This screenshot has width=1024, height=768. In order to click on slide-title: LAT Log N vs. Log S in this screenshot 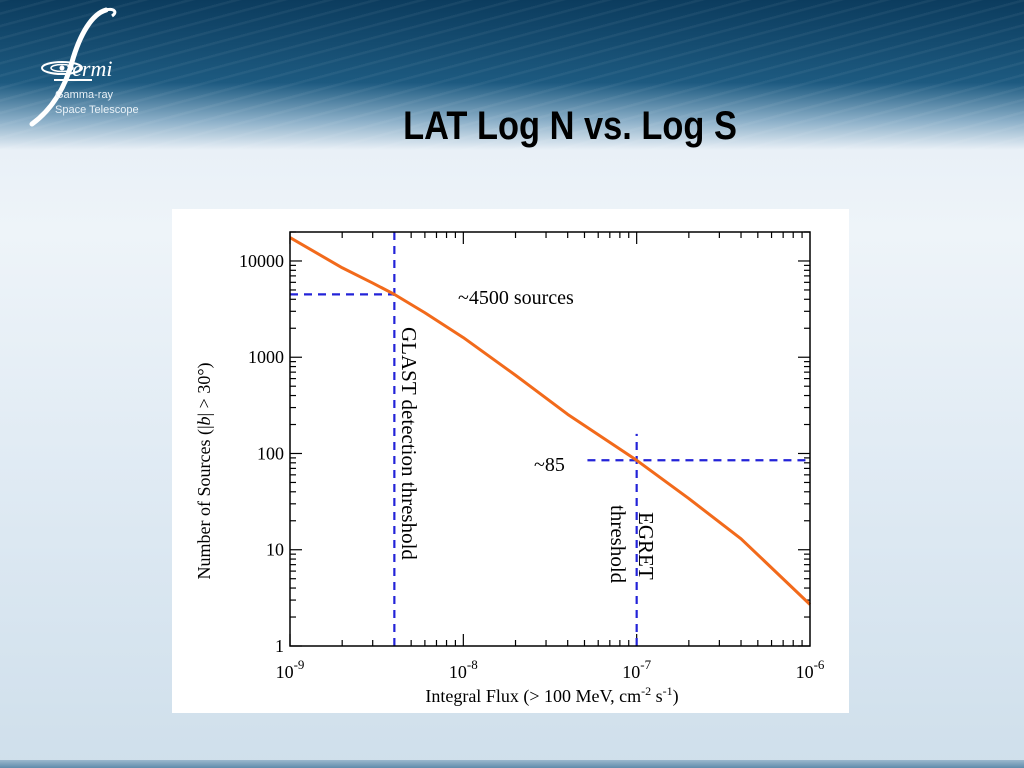, I will do `click(570, 126)`.